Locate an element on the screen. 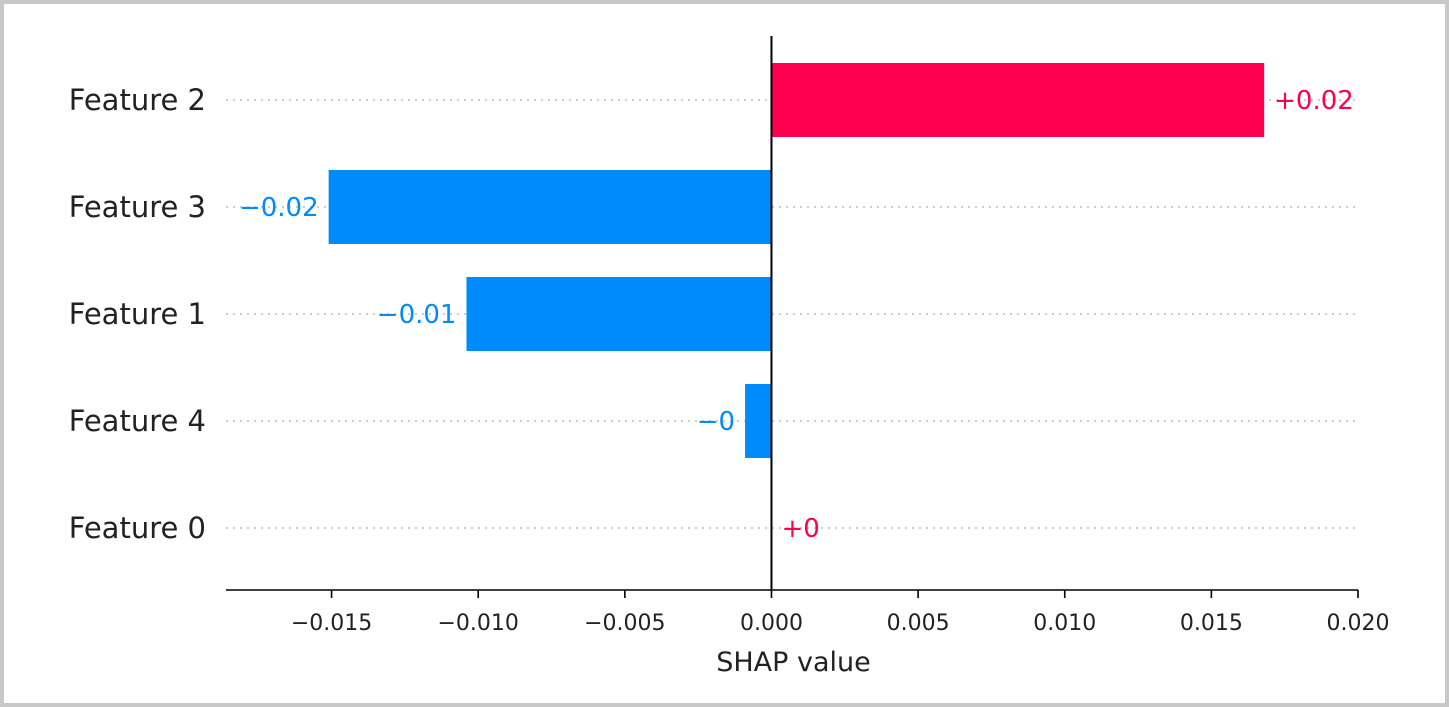 This screenshot has height=707, width=1449. x-axis-label: SHAP value is located at coordinates (793, 662).